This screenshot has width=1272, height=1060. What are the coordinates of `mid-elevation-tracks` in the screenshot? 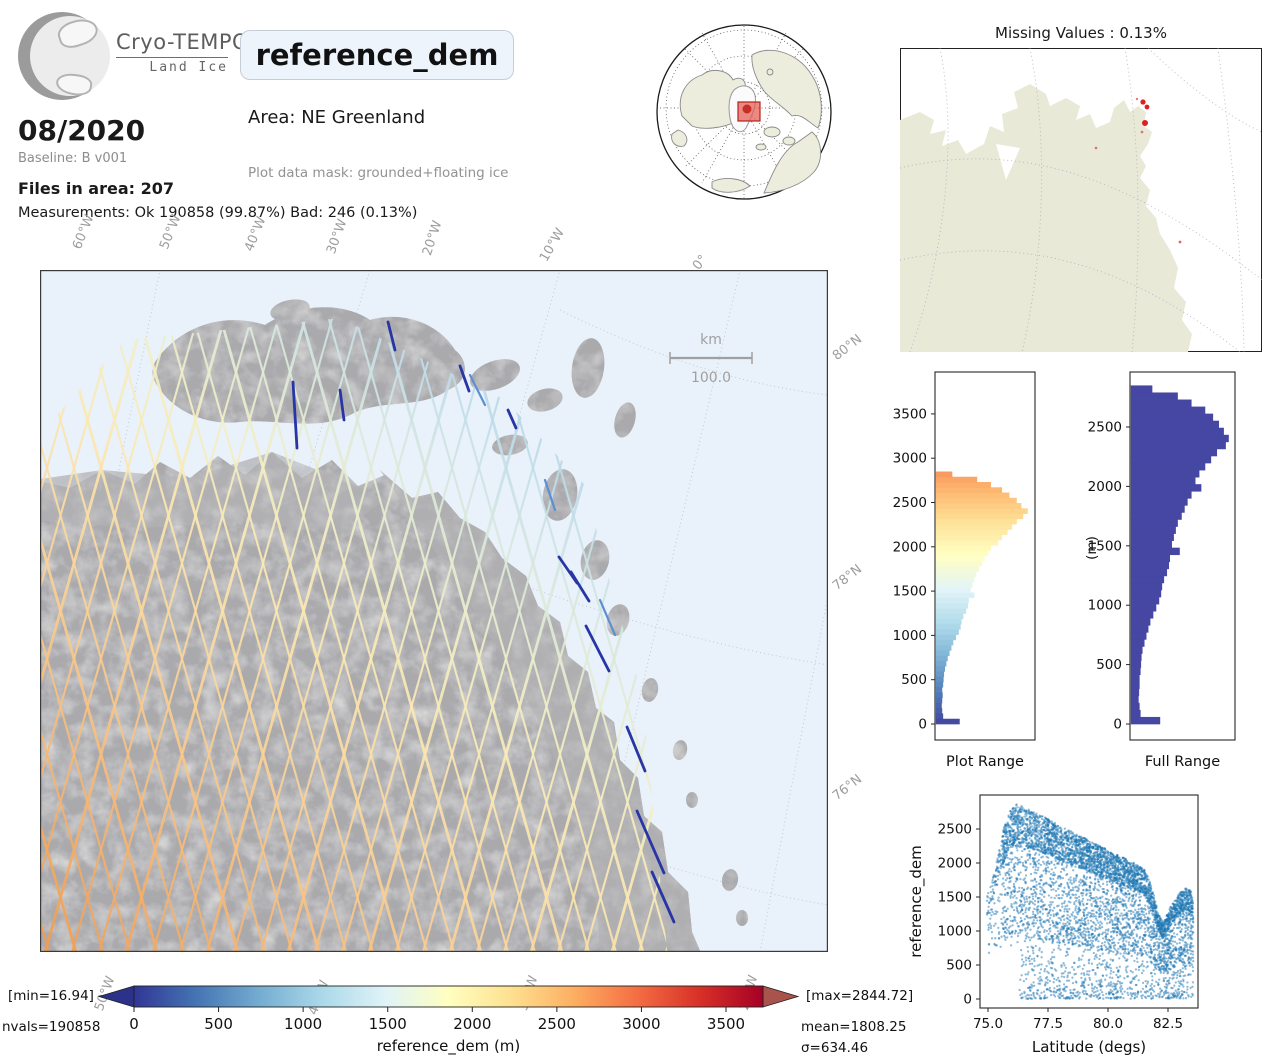 It's located at (542, 505).